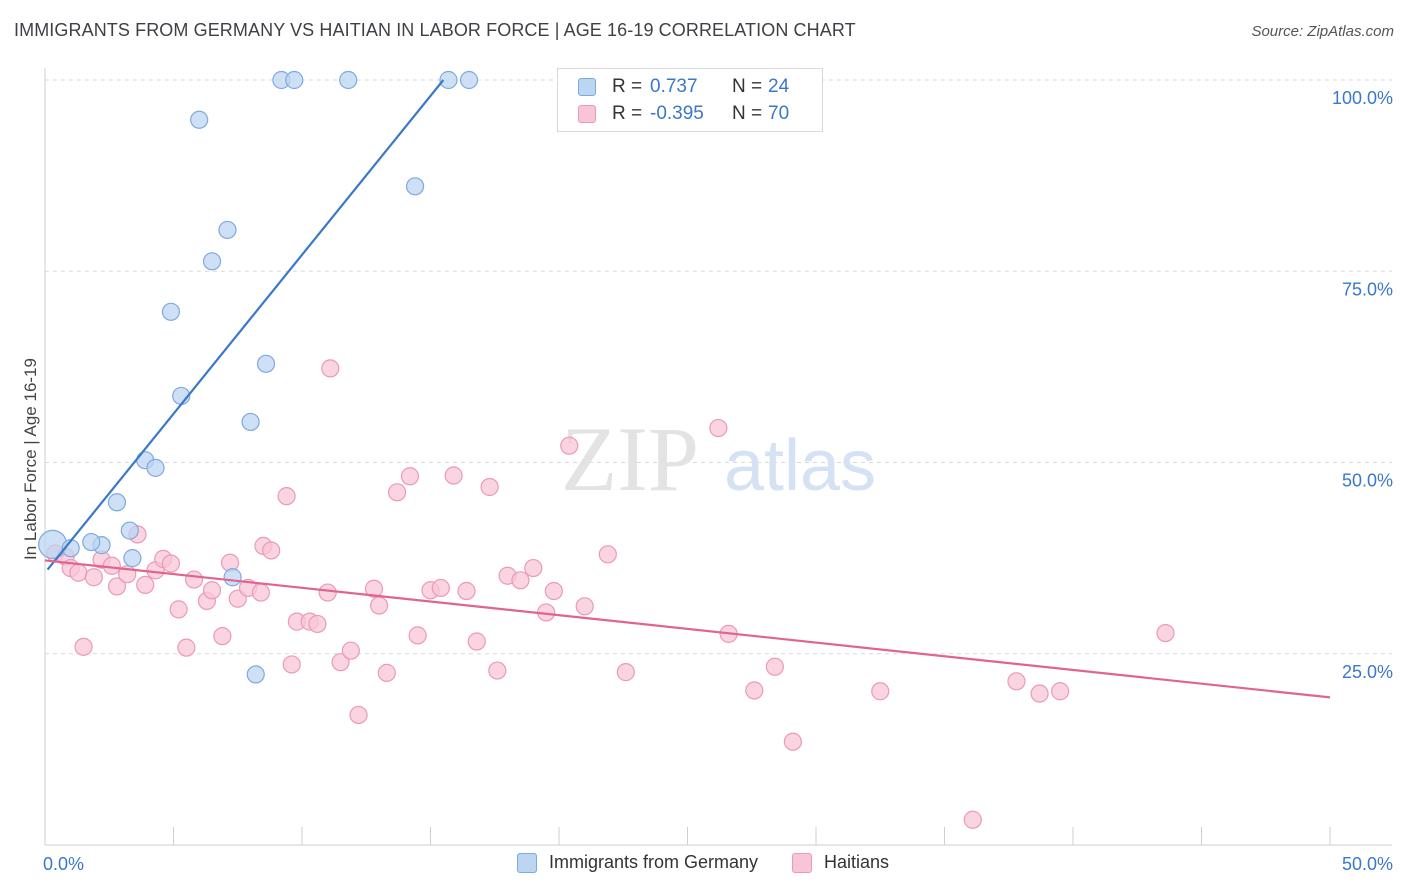 The height and width of the screenshot is (892, 1406). I want to click on y-tick-label: 50.0%, so click(1367, 481).